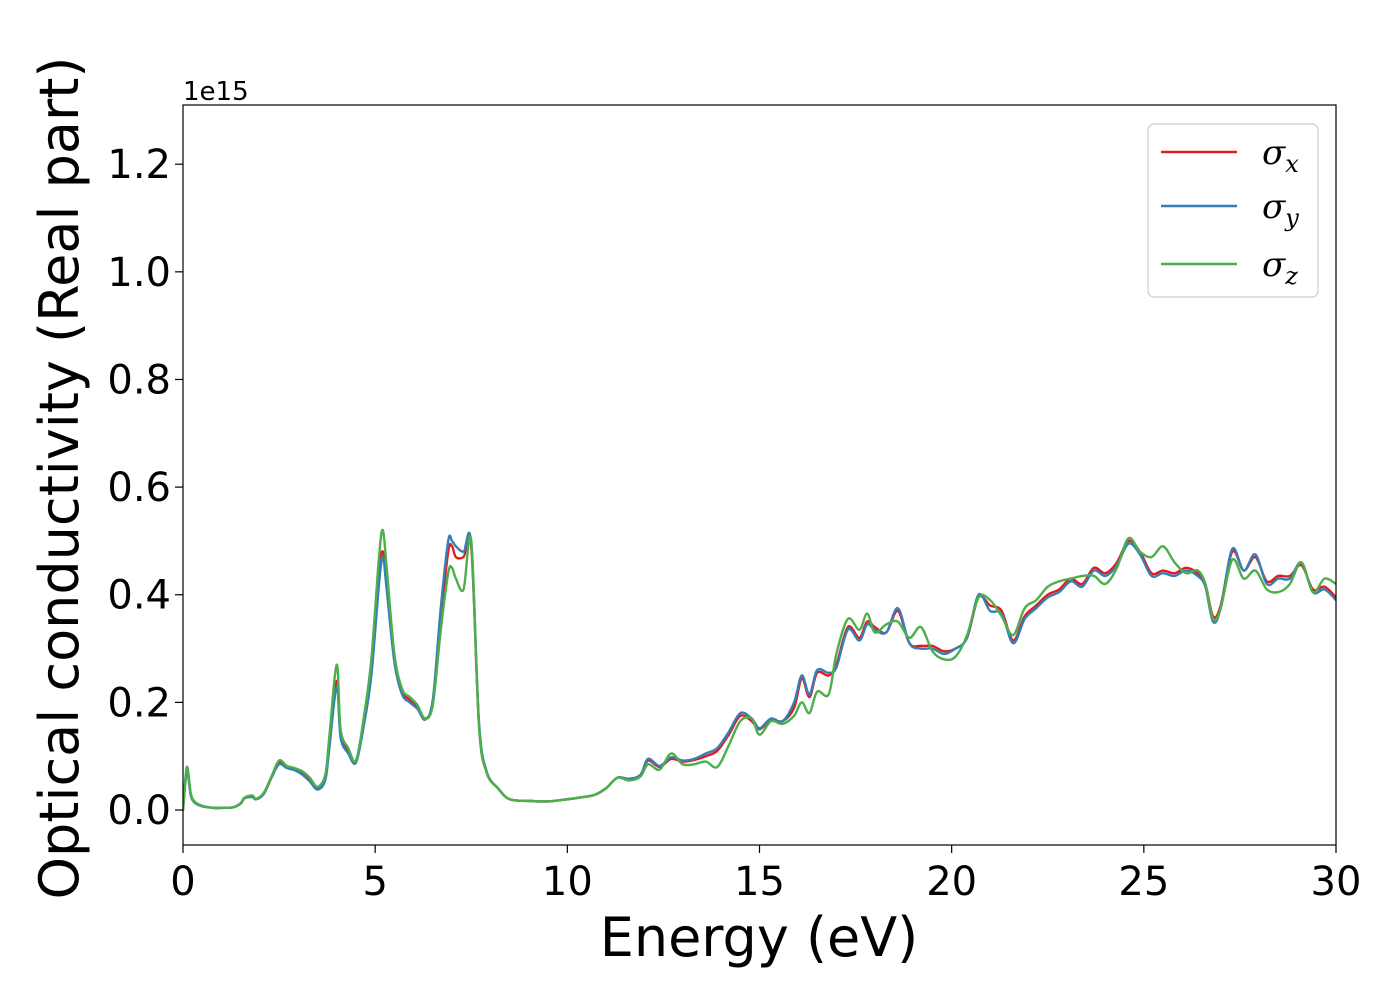 The image size is (1400, 1000). I want to click on x-tick-label: 25, so click(1143, 882).